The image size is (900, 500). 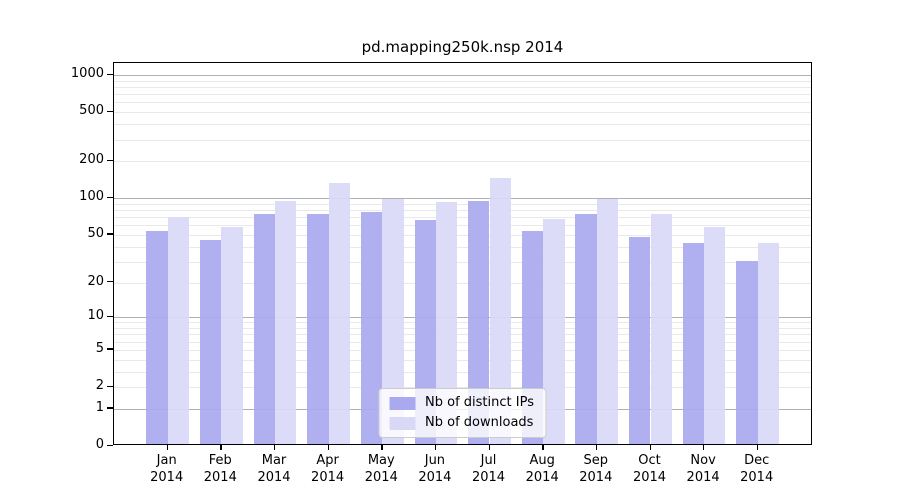 I want to click on x-axis-tick-label: Jul 2014, so click(x=488, y=469).